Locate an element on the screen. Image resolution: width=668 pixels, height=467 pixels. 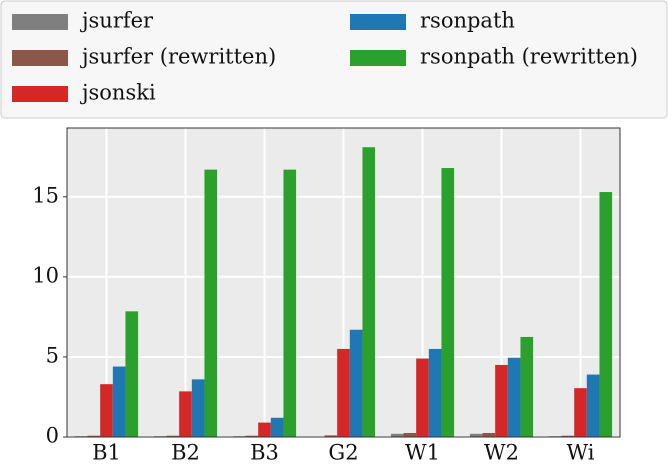
x-tick-label: G2 is located at coordinates (343, 453).